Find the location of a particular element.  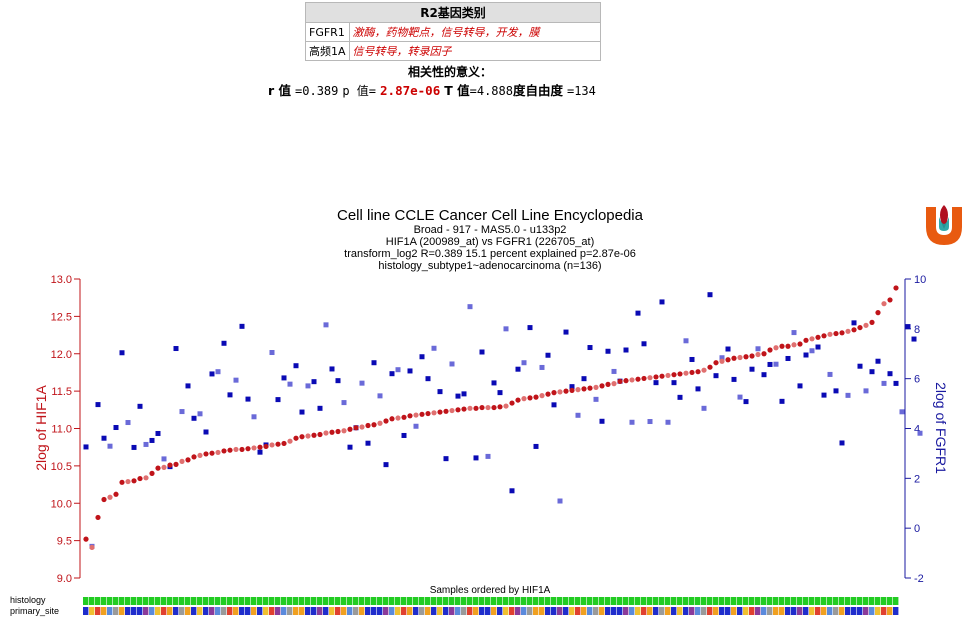

t-label: T 值 is located at coordinates (457, 90).